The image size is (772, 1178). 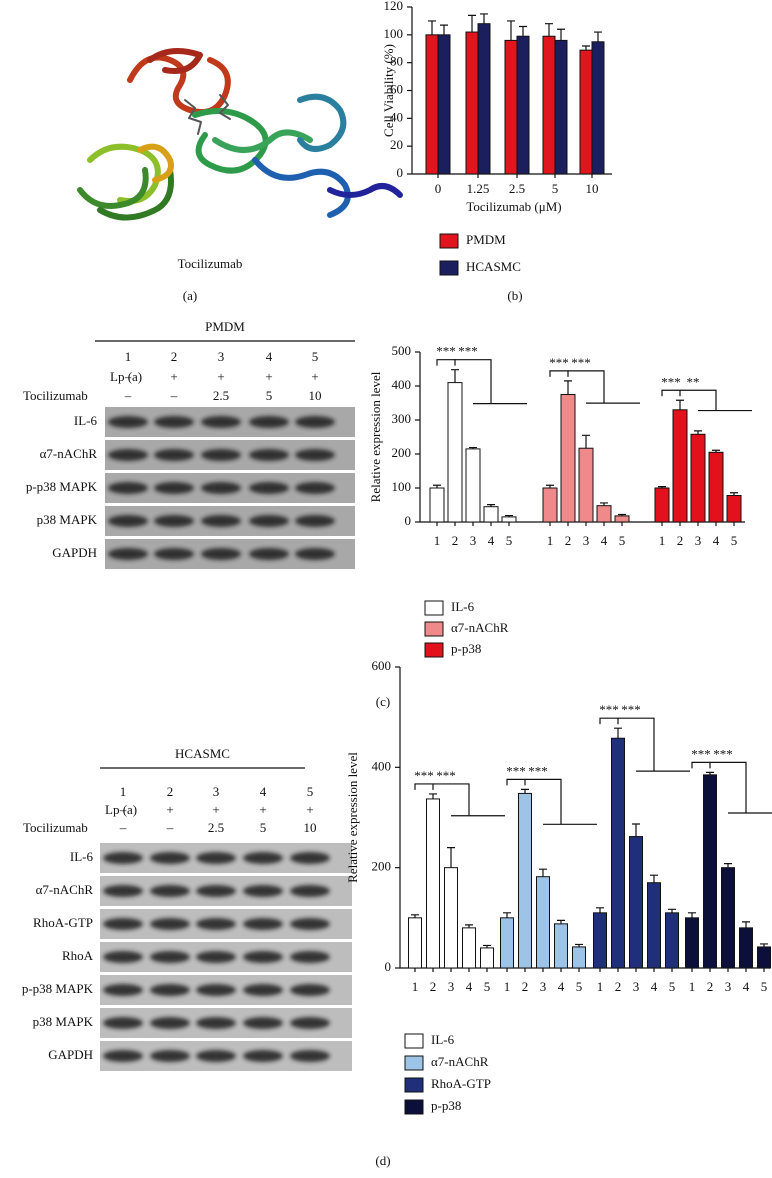 What do you see at coordinates (67, 519) in the screenshot?
I see `protein-label: p38 MAPK` at bounding box center [67, 519].